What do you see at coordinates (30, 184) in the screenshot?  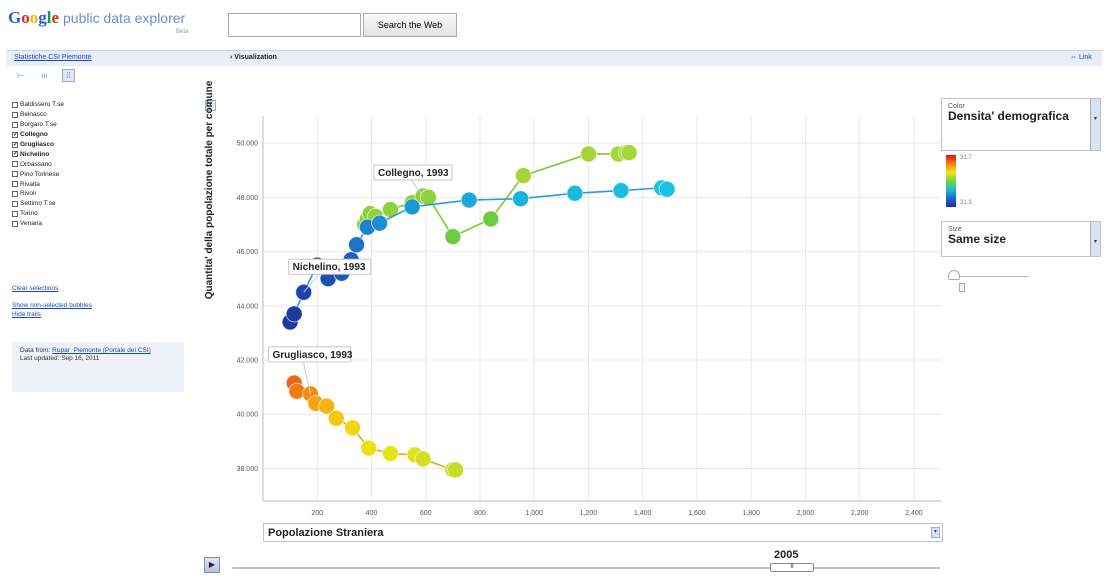 I see `entity-label: Rivalta` at bounding box center [30, 184].